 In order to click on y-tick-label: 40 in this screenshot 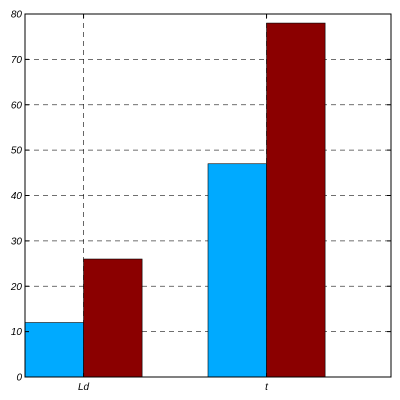, I will do `click(17, 196)`.